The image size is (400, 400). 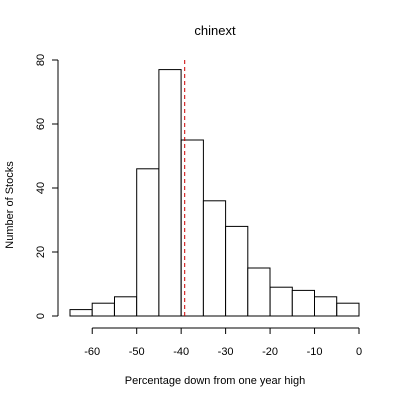 What do you see at coordinates (215, 30) in the screenshot?
I see `chart-title: chinext` at bounding box center [215, 30].